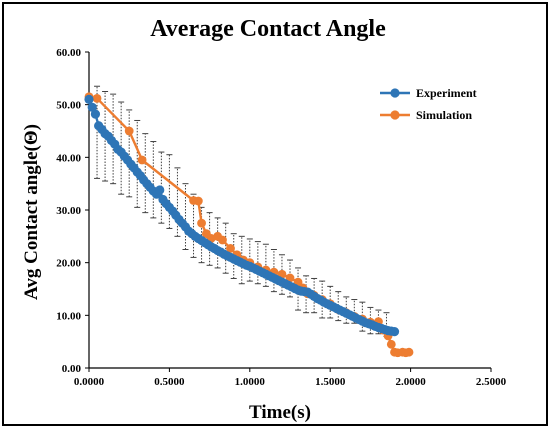 The width and height of the screenshot is (550, 428). What do you see at coordinates (395, 115) in the screenshot?
I see `legend-marker-simulation` at bounding box center [395, 115].